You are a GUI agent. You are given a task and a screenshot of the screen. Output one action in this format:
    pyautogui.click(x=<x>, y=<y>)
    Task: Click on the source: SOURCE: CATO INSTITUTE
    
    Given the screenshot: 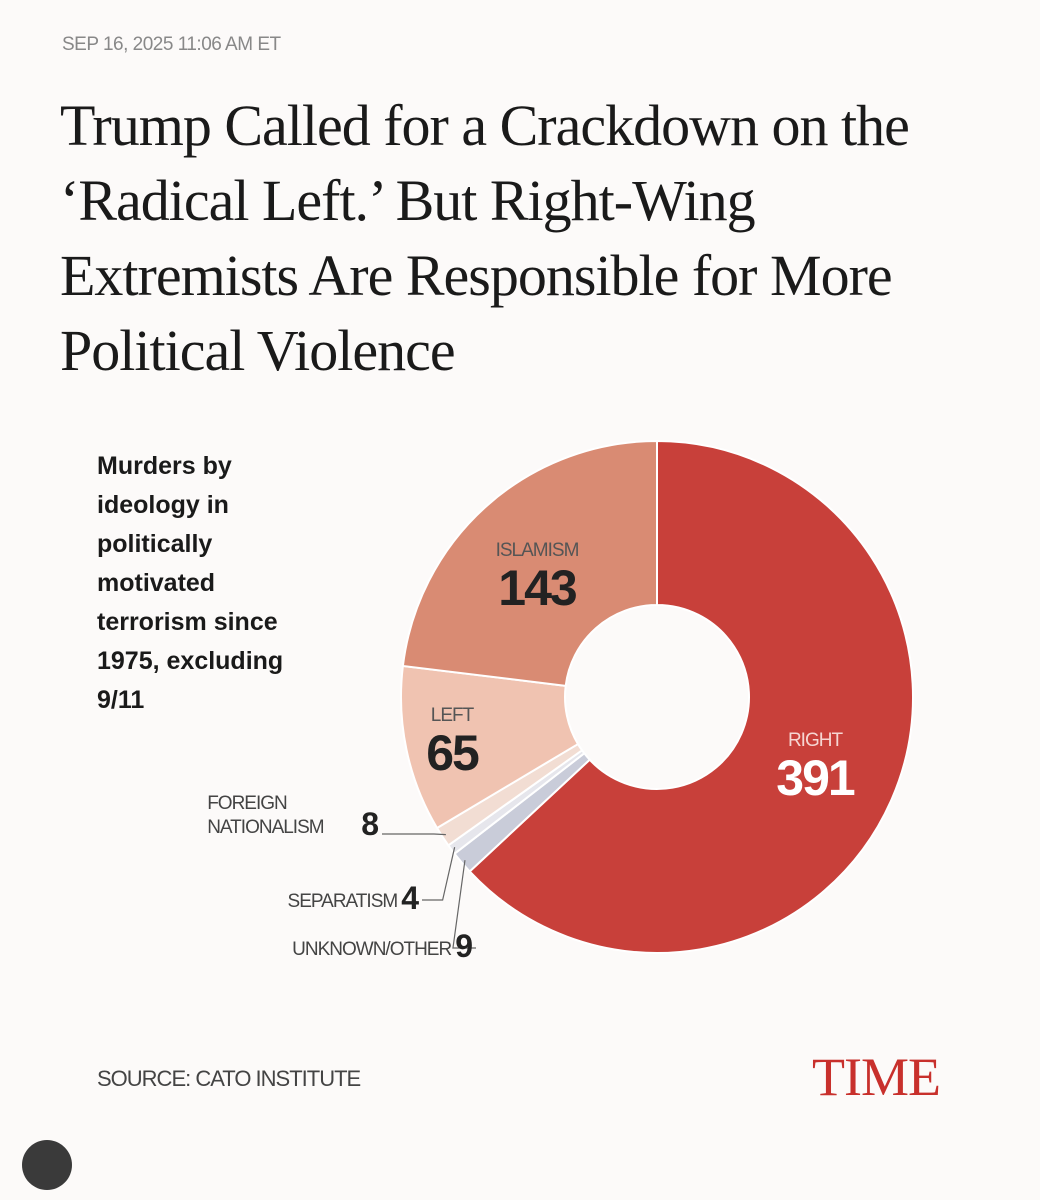 What is the action you would take?
    pyautogui.click(x=229, y=1078)
    